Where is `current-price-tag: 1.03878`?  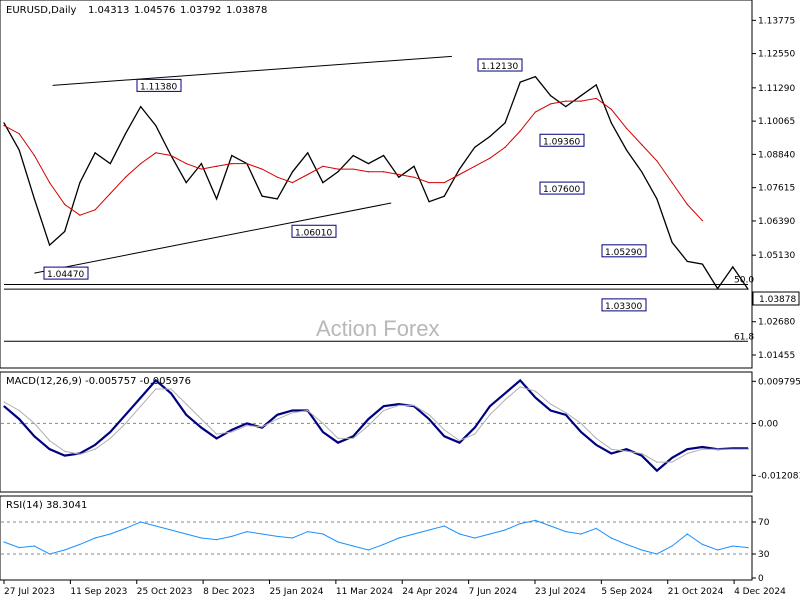 current-price-tag: 1.03878 is located at coordinates (777, 300).